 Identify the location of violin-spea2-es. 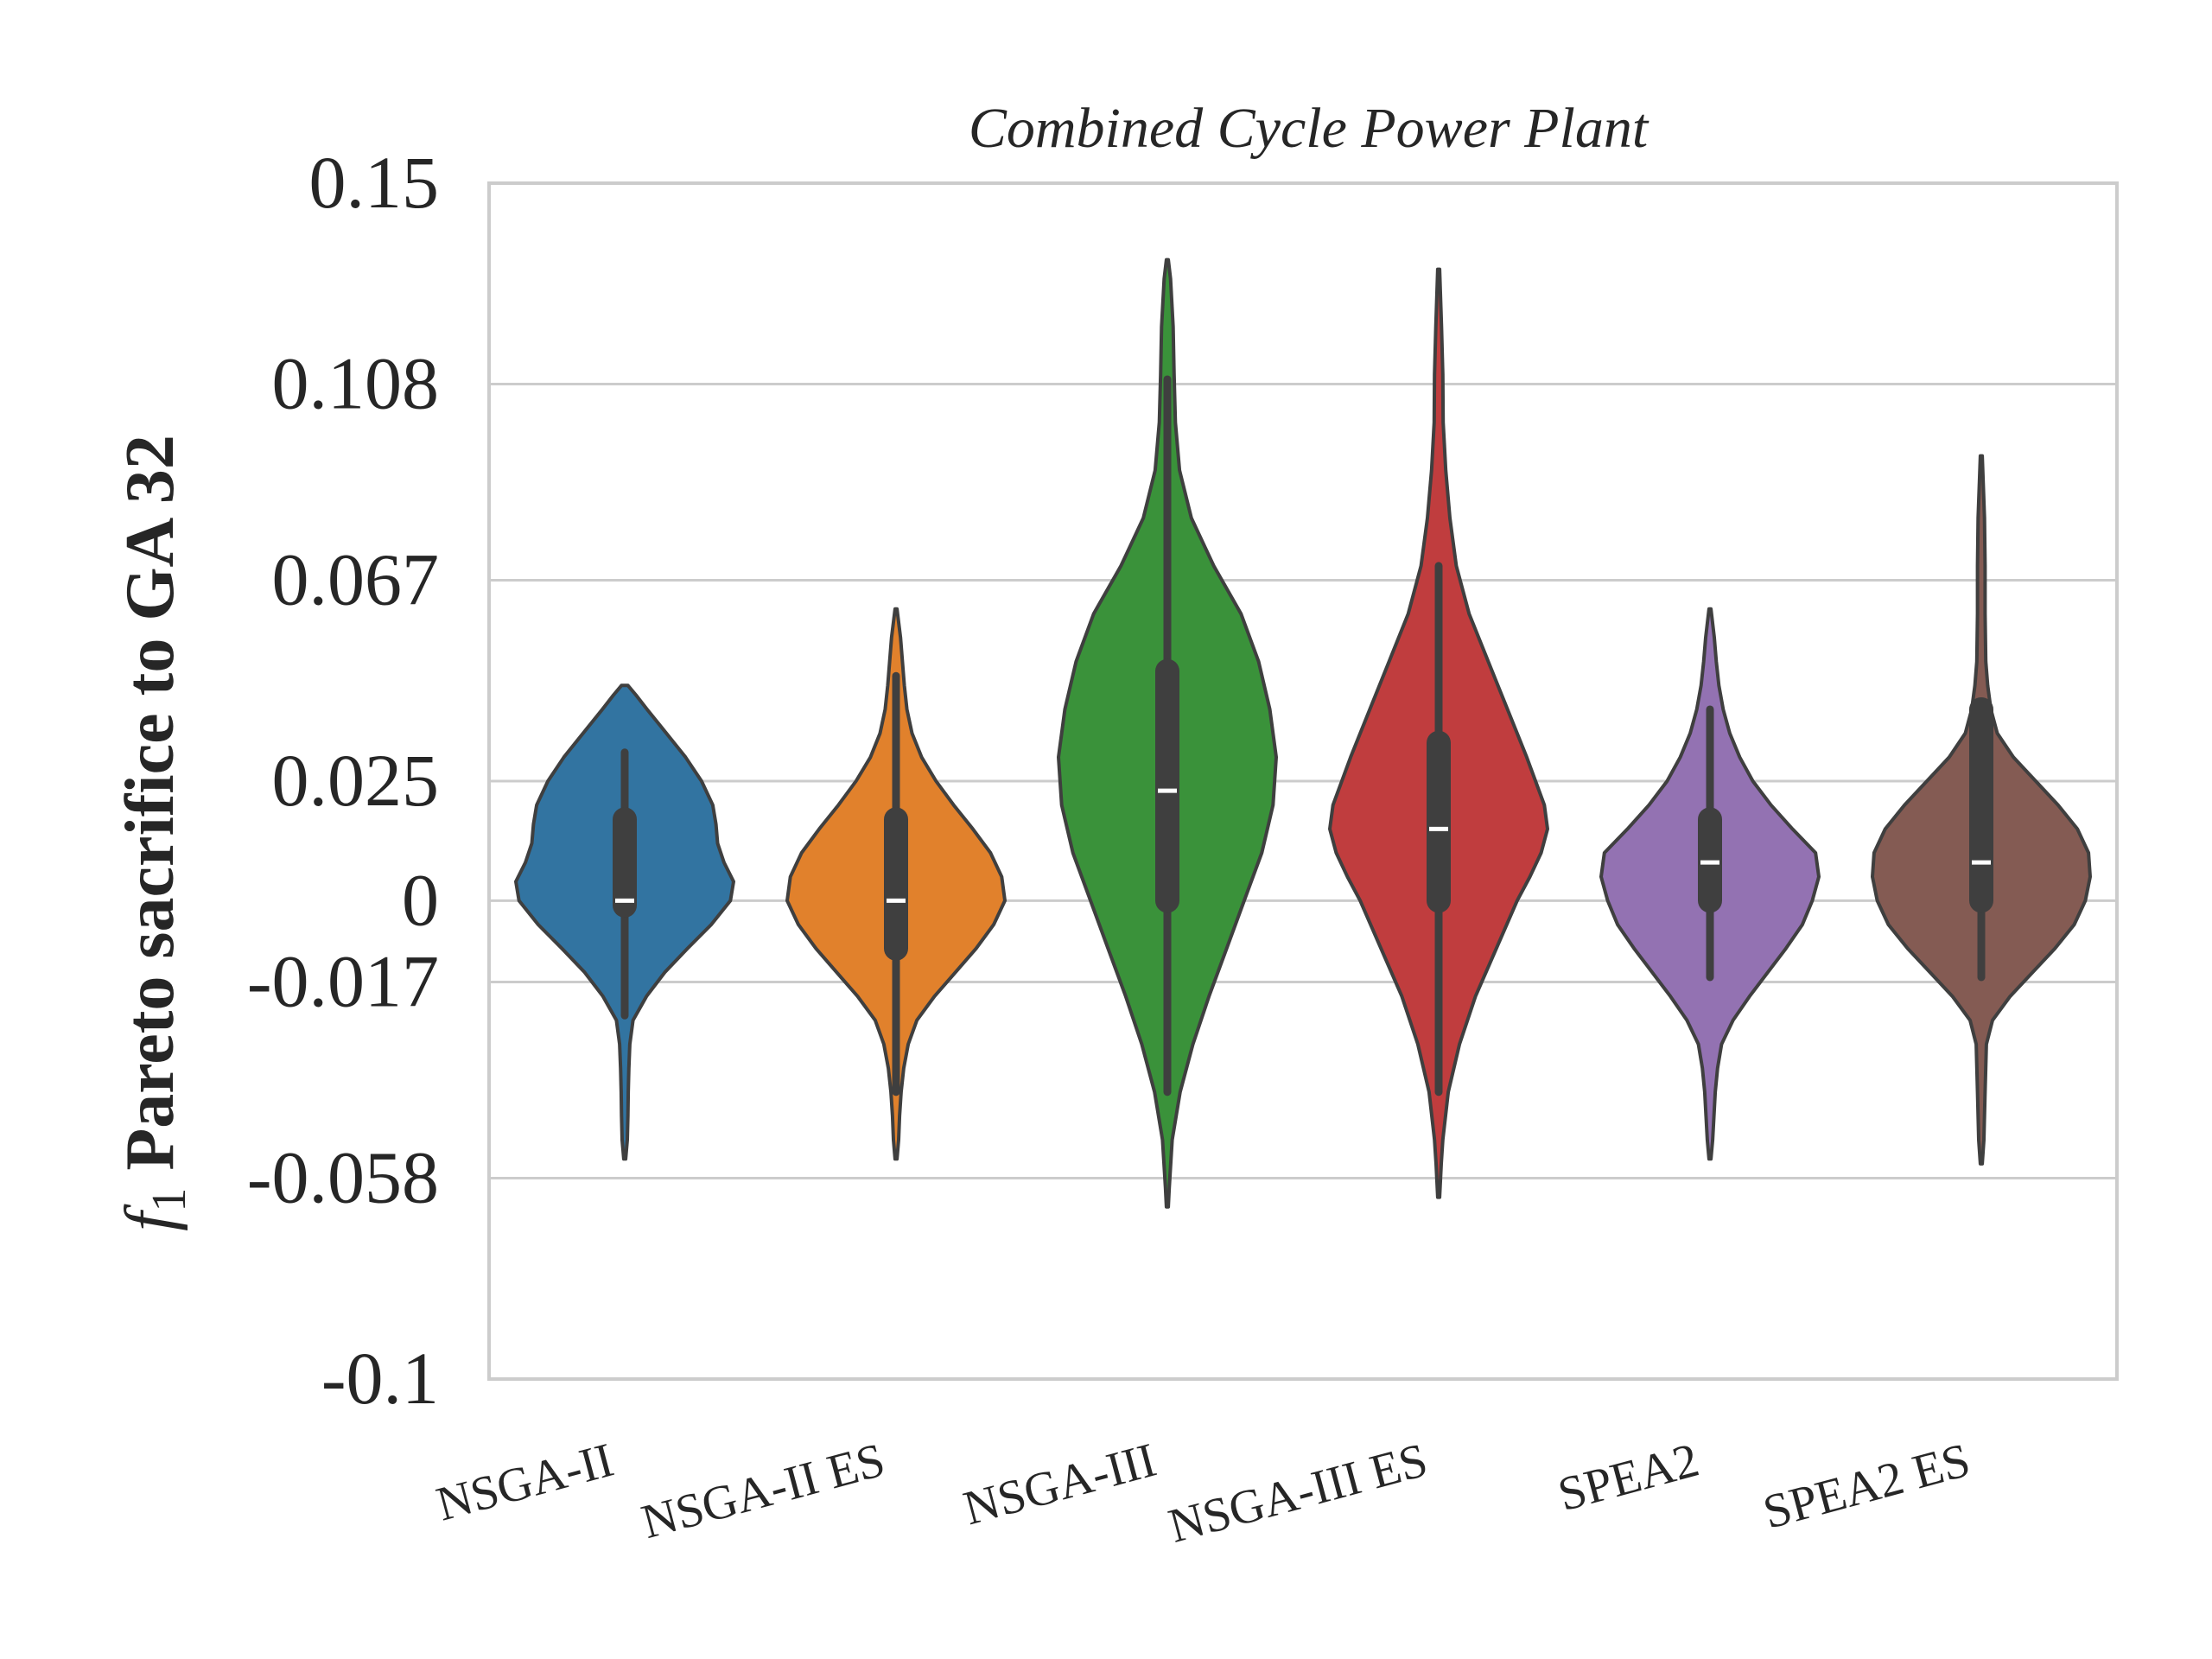
(1981, 810).